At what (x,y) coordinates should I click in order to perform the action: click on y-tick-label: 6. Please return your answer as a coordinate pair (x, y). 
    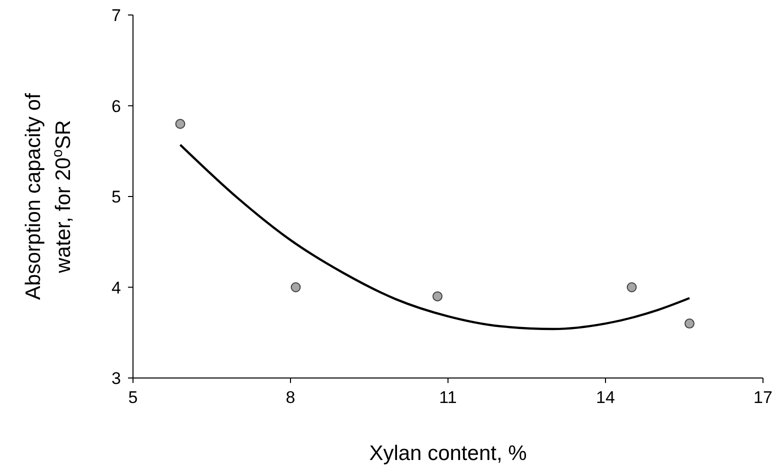
    Looking at the image, I should click on (116, 106).